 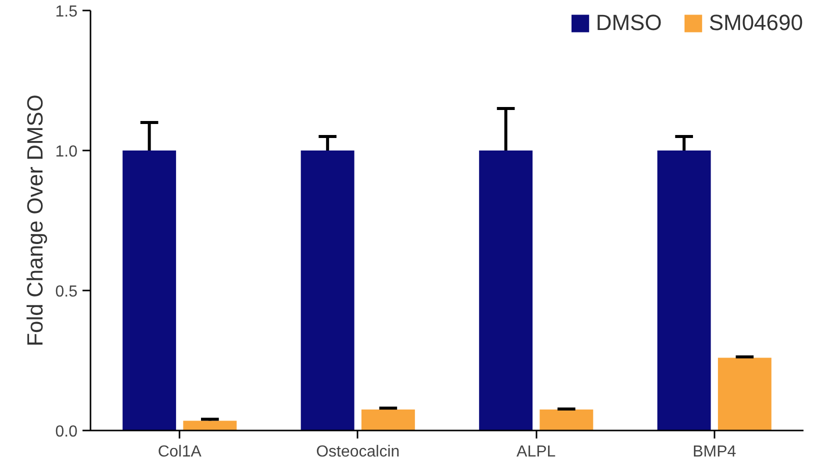 I want to click on y-axis-title: Fold Change Over DMSO, so click(x=35, y=220).